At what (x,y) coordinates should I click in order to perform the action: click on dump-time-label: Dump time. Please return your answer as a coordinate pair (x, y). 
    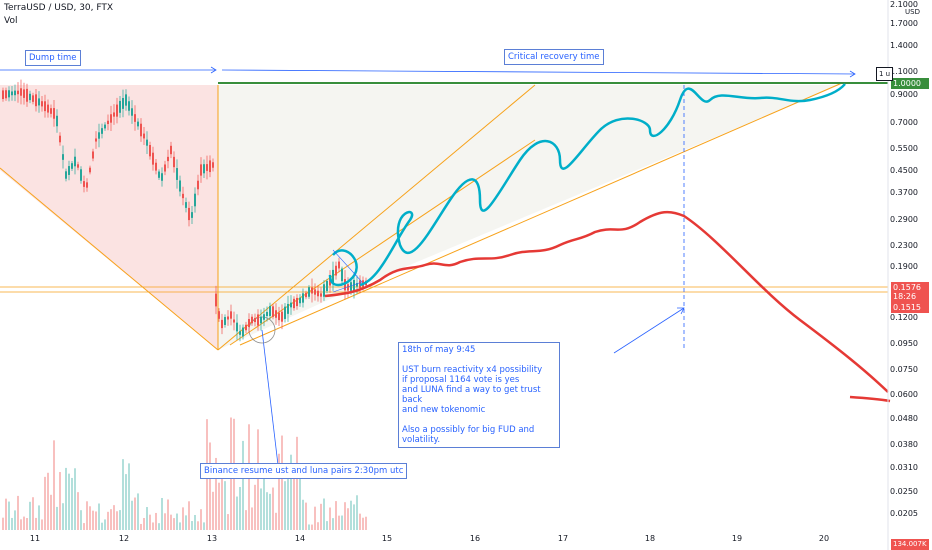
    Looking at the image, I should click on (53, 58).